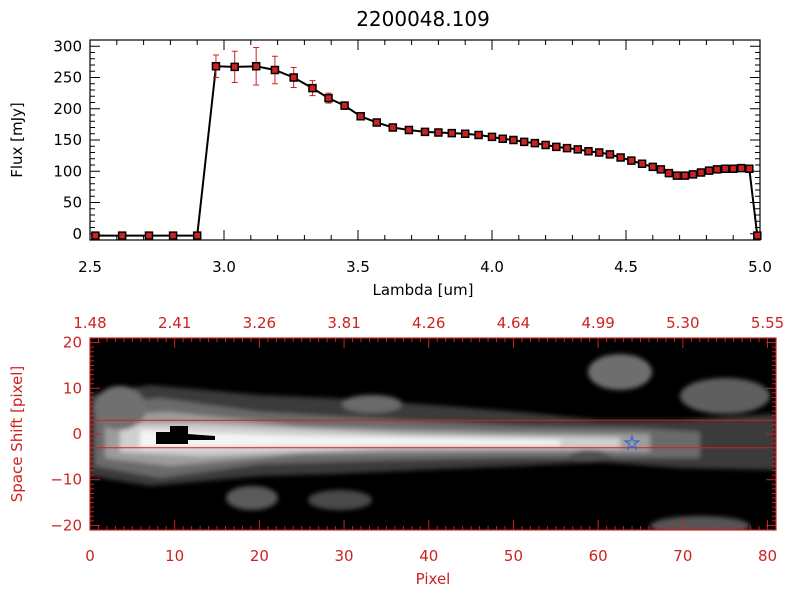  Describe the element at coordinates (423, 19) in the screenshot. I see `chart-title: 2200048.109` at that location.